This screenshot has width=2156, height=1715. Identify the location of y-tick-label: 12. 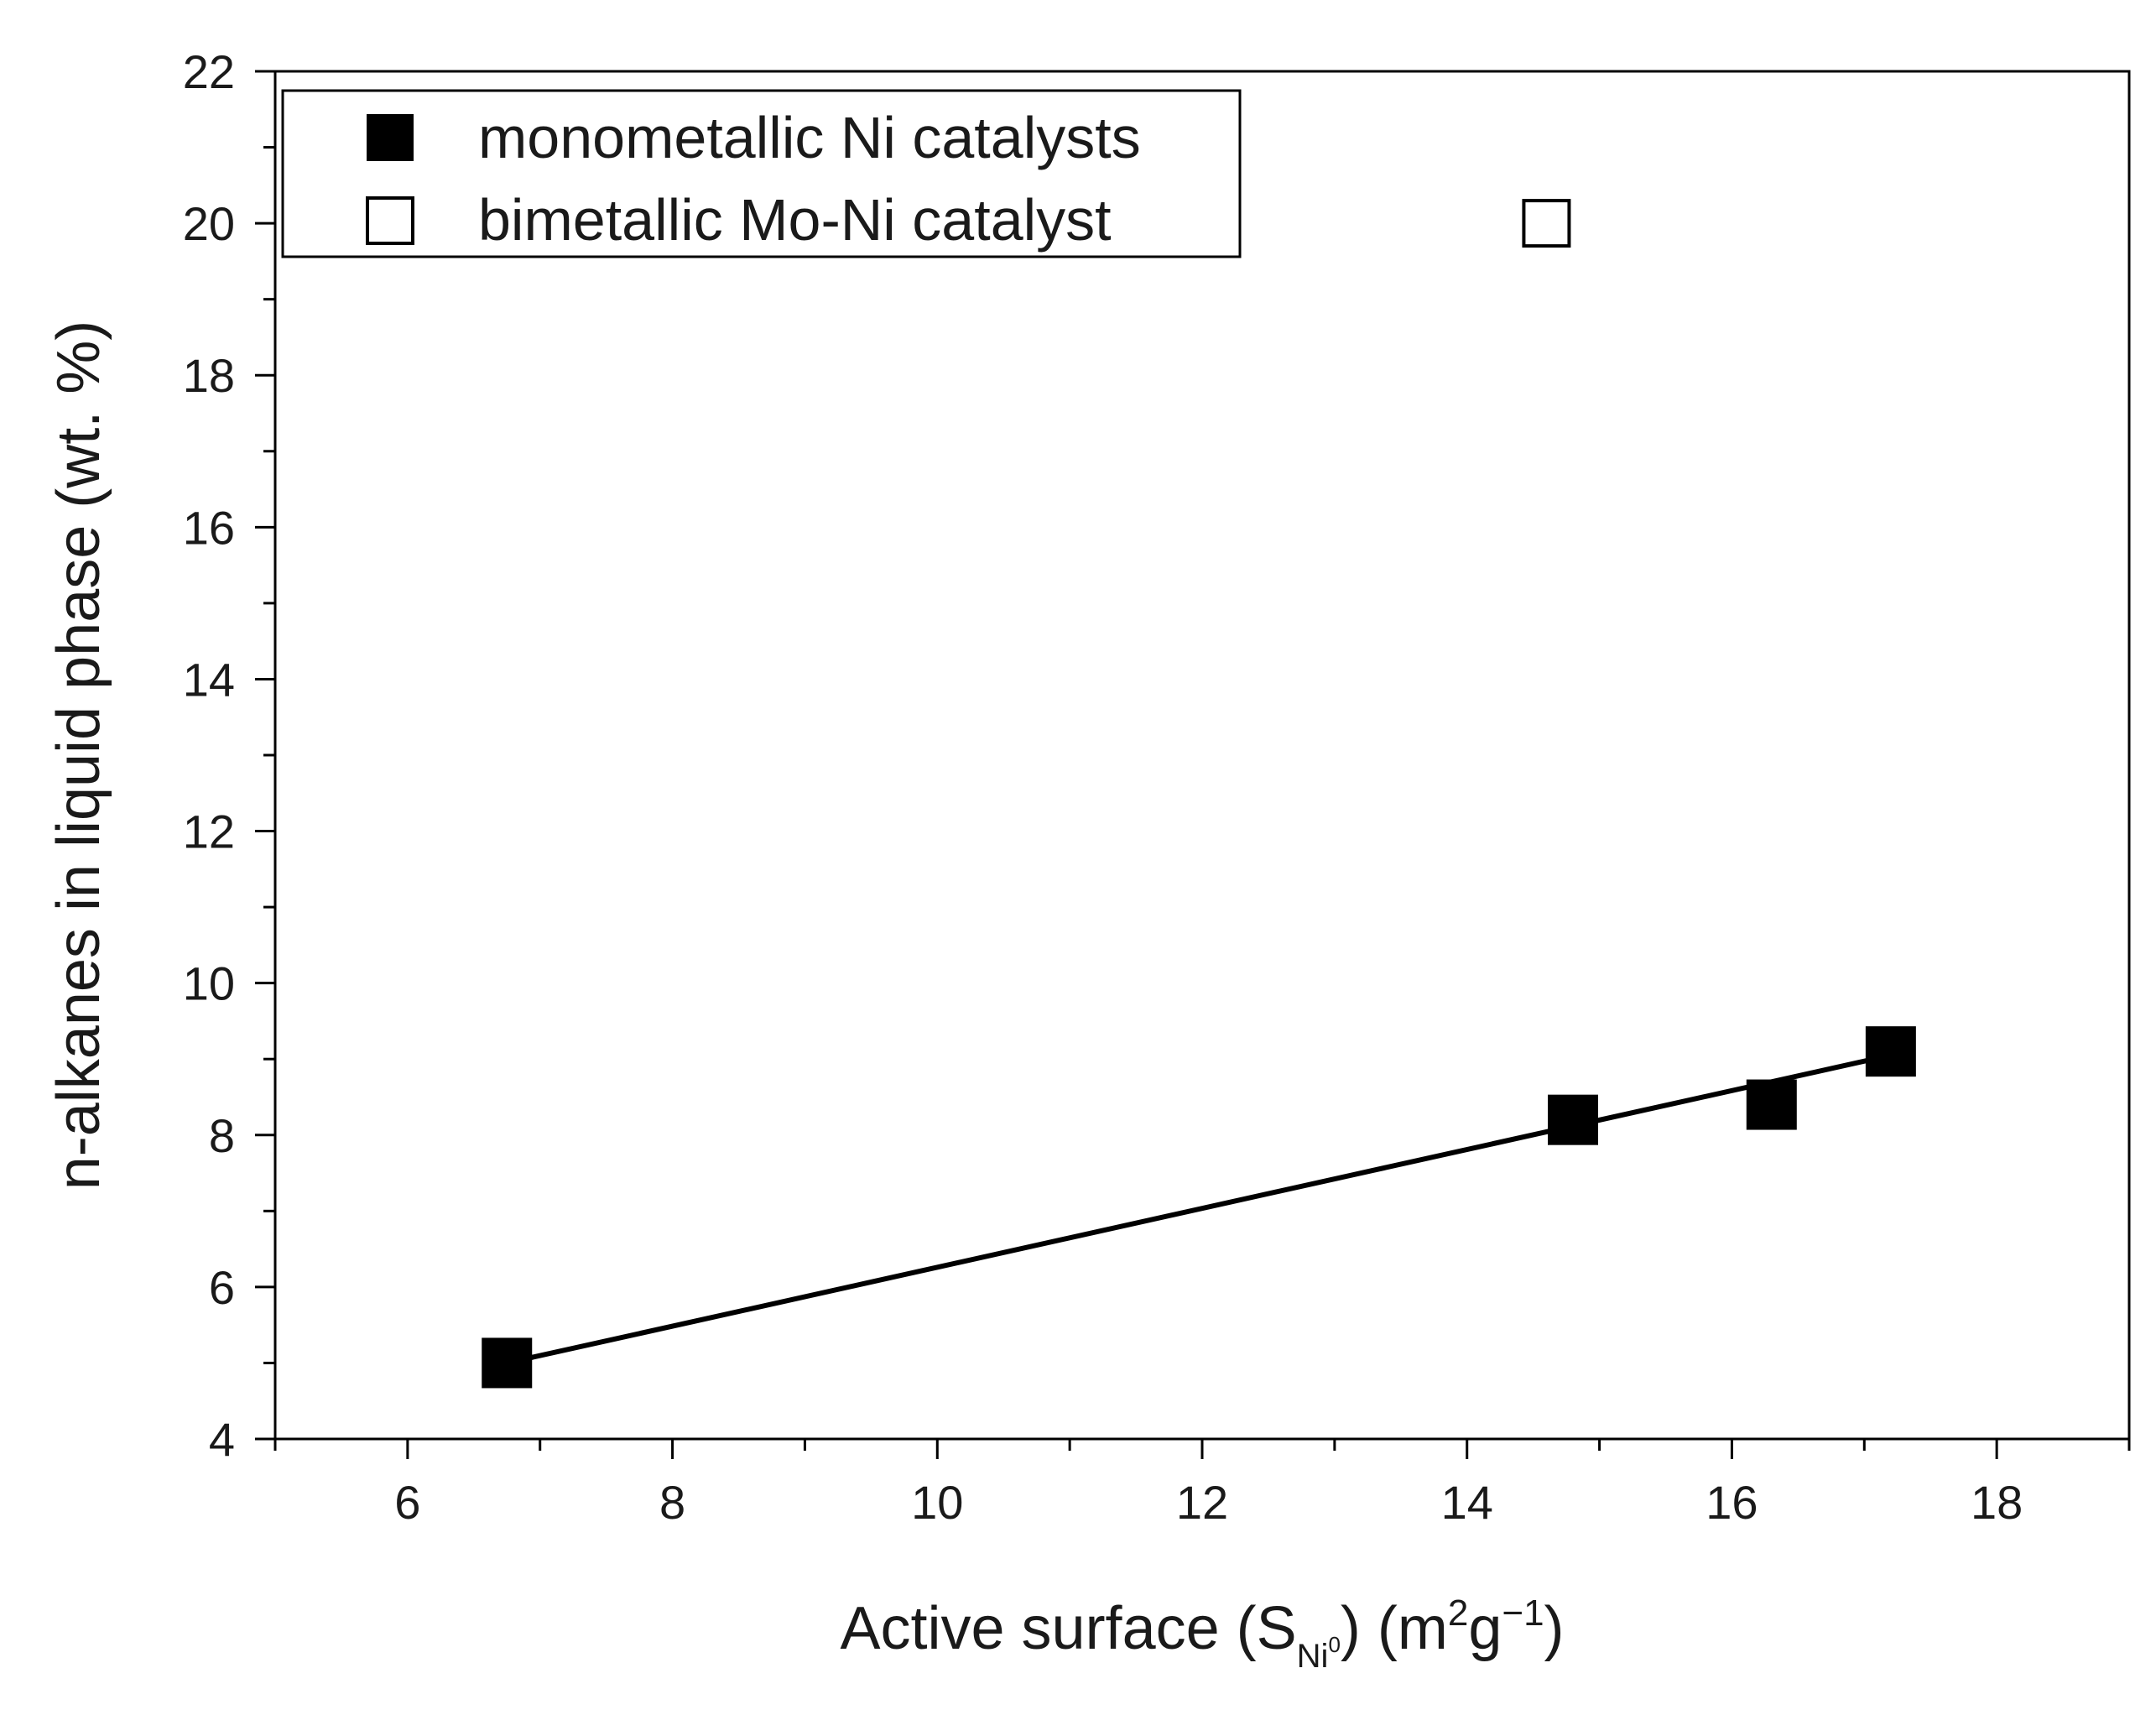
(209, 832).